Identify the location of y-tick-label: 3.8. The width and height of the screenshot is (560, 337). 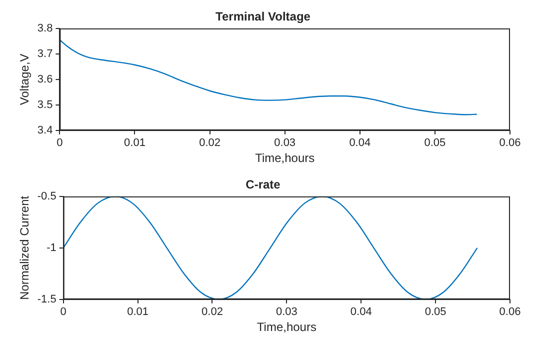
(45, 28).